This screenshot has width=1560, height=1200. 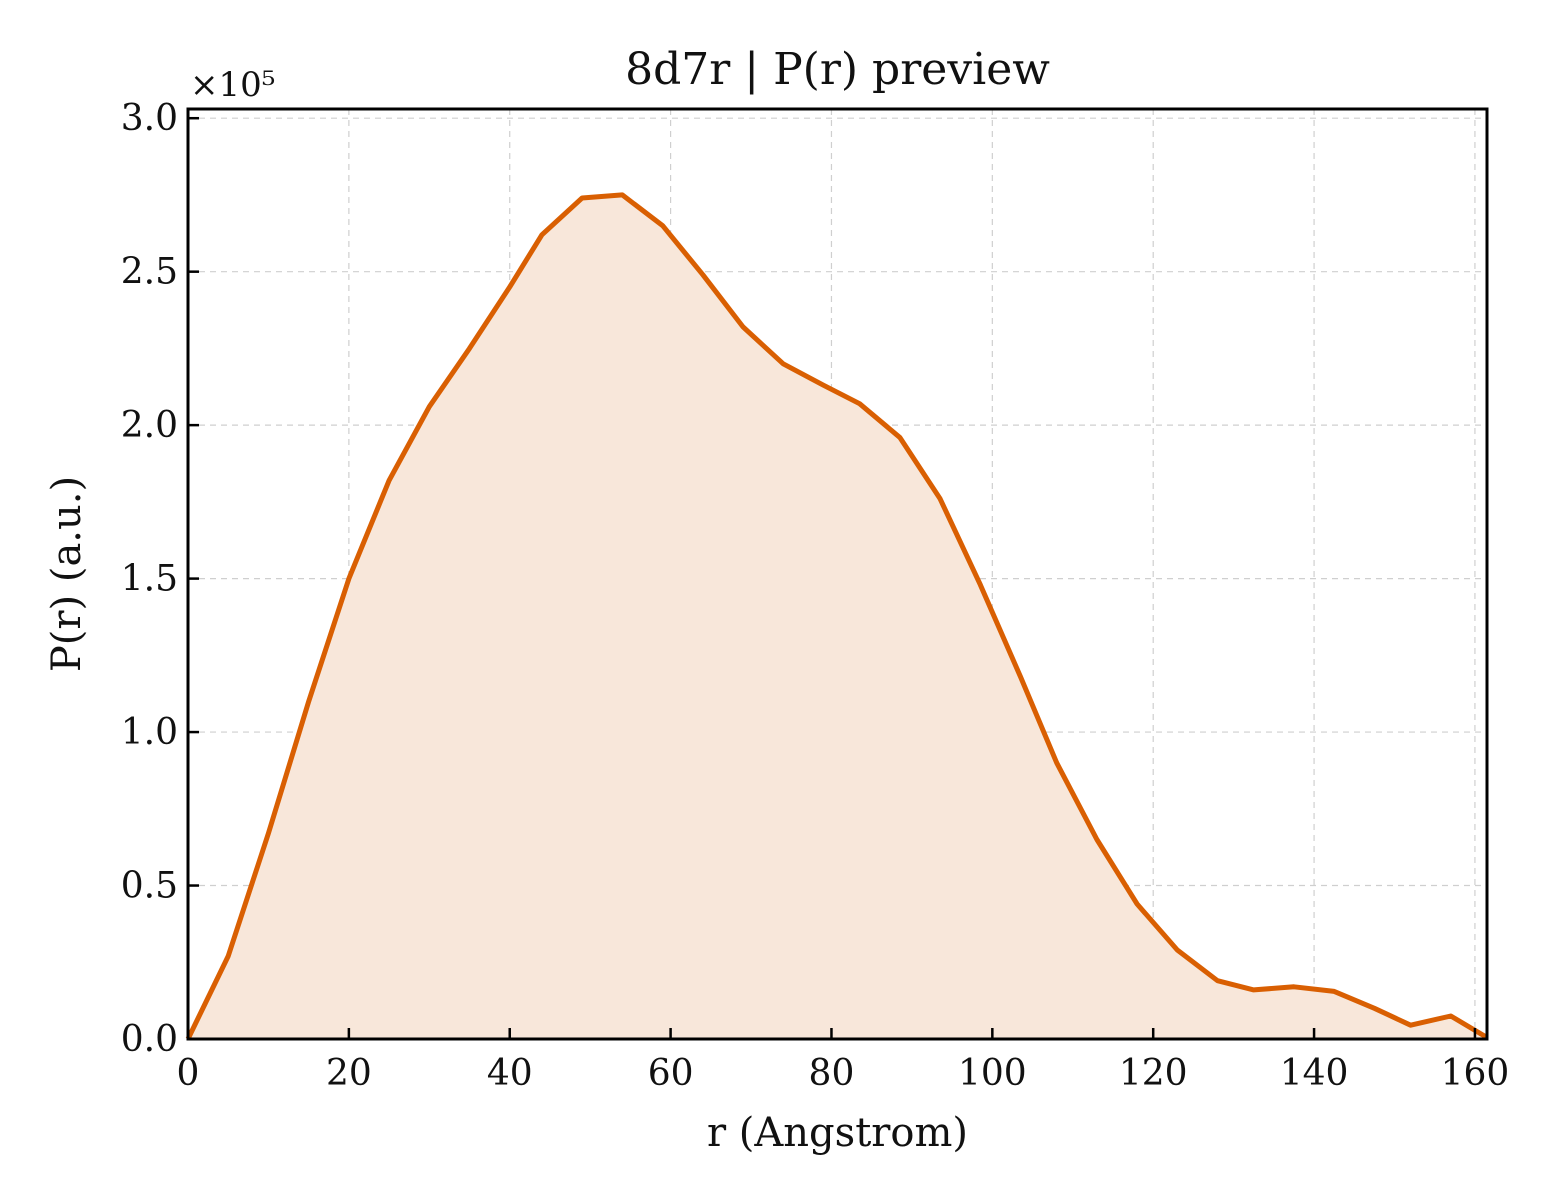 I want to click on x-axis-label: r (Angstrom), so click(x=837, y=1133).